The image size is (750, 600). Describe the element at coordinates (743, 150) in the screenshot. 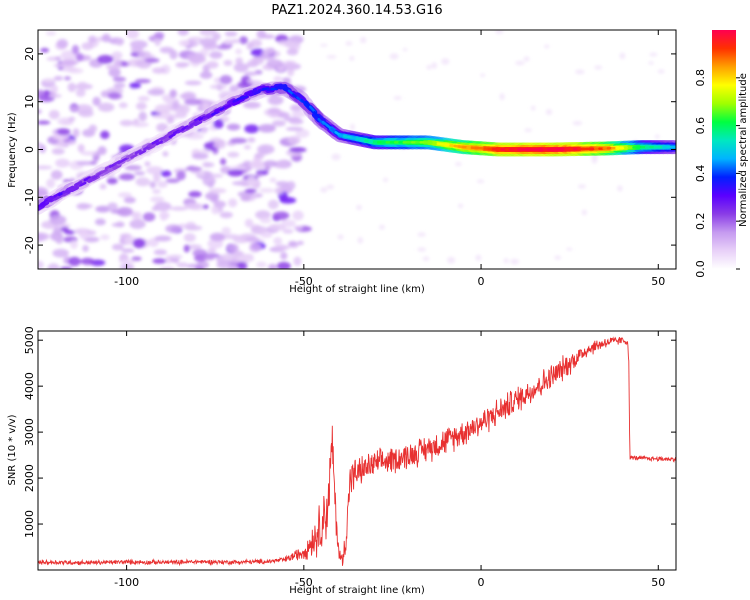

I see `colorbar-label: Normalized spectral amplitude` at that location.